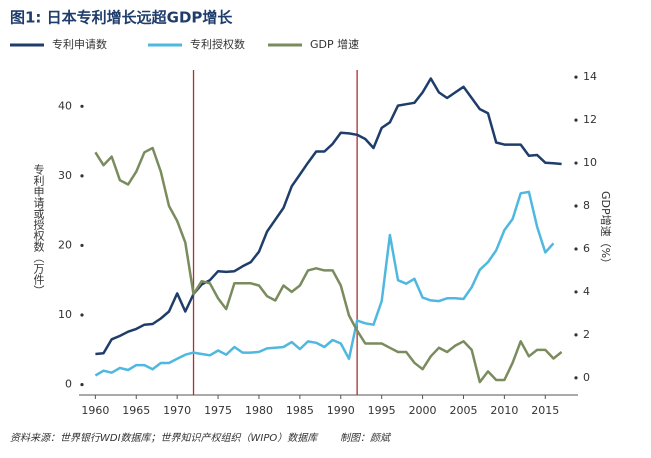 The image size is (651, 458). Describe the element at coordinates (38, 229) in the screenshot. I see `y-axis-label: 专利申请或授权数（万件）` at that location.